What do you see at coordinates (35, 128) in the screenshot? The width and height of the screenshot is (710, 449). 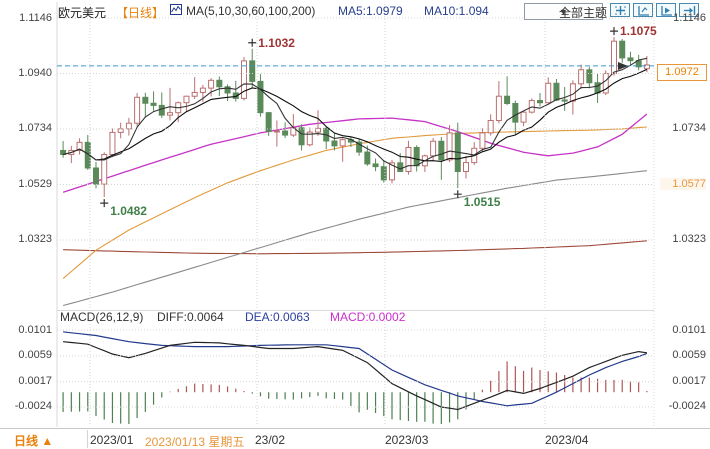 I see `price-axis-left-tick: 1.0734` at bounding box center [35, 128].